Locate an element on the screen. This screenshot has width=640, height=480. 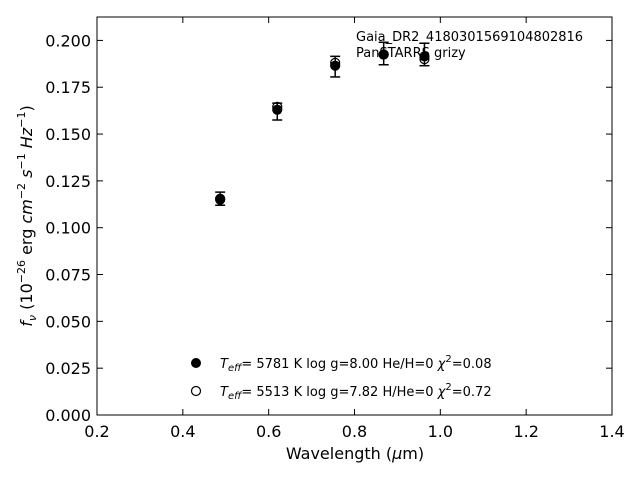
object-annotation: Gaia_DR2_4180301569104802816 is located at coordinates (469, 37).